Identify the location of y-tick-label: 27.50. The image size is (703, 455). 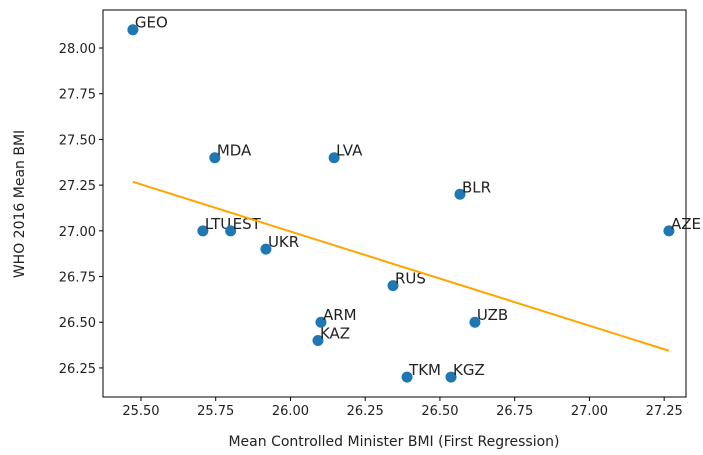
(77, 140).